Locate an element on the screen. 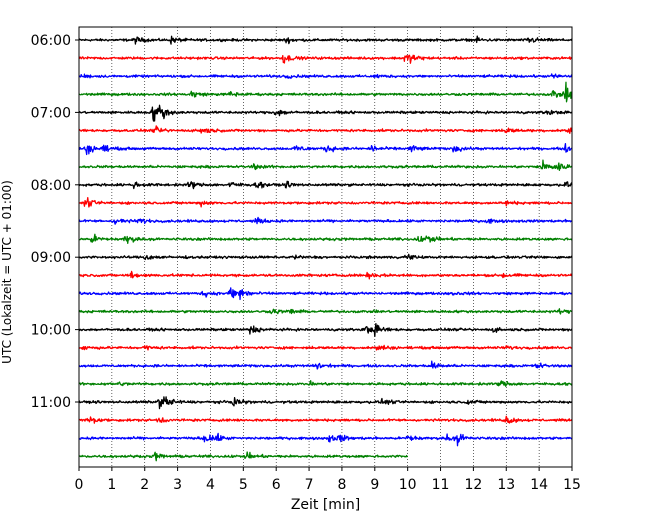 This screenshot has height=520, width=650. x-tick-label: 4 is located at coordinates (210, 485).